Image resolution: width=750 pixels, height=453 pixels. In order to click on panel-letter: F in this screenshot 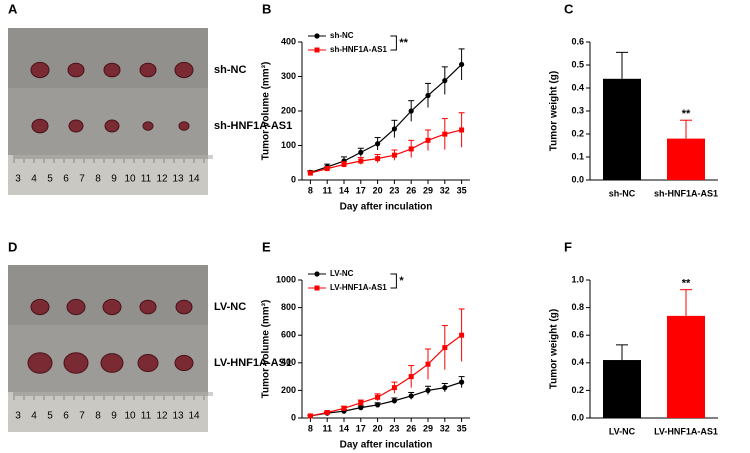, I will do `click(568, 246)`.